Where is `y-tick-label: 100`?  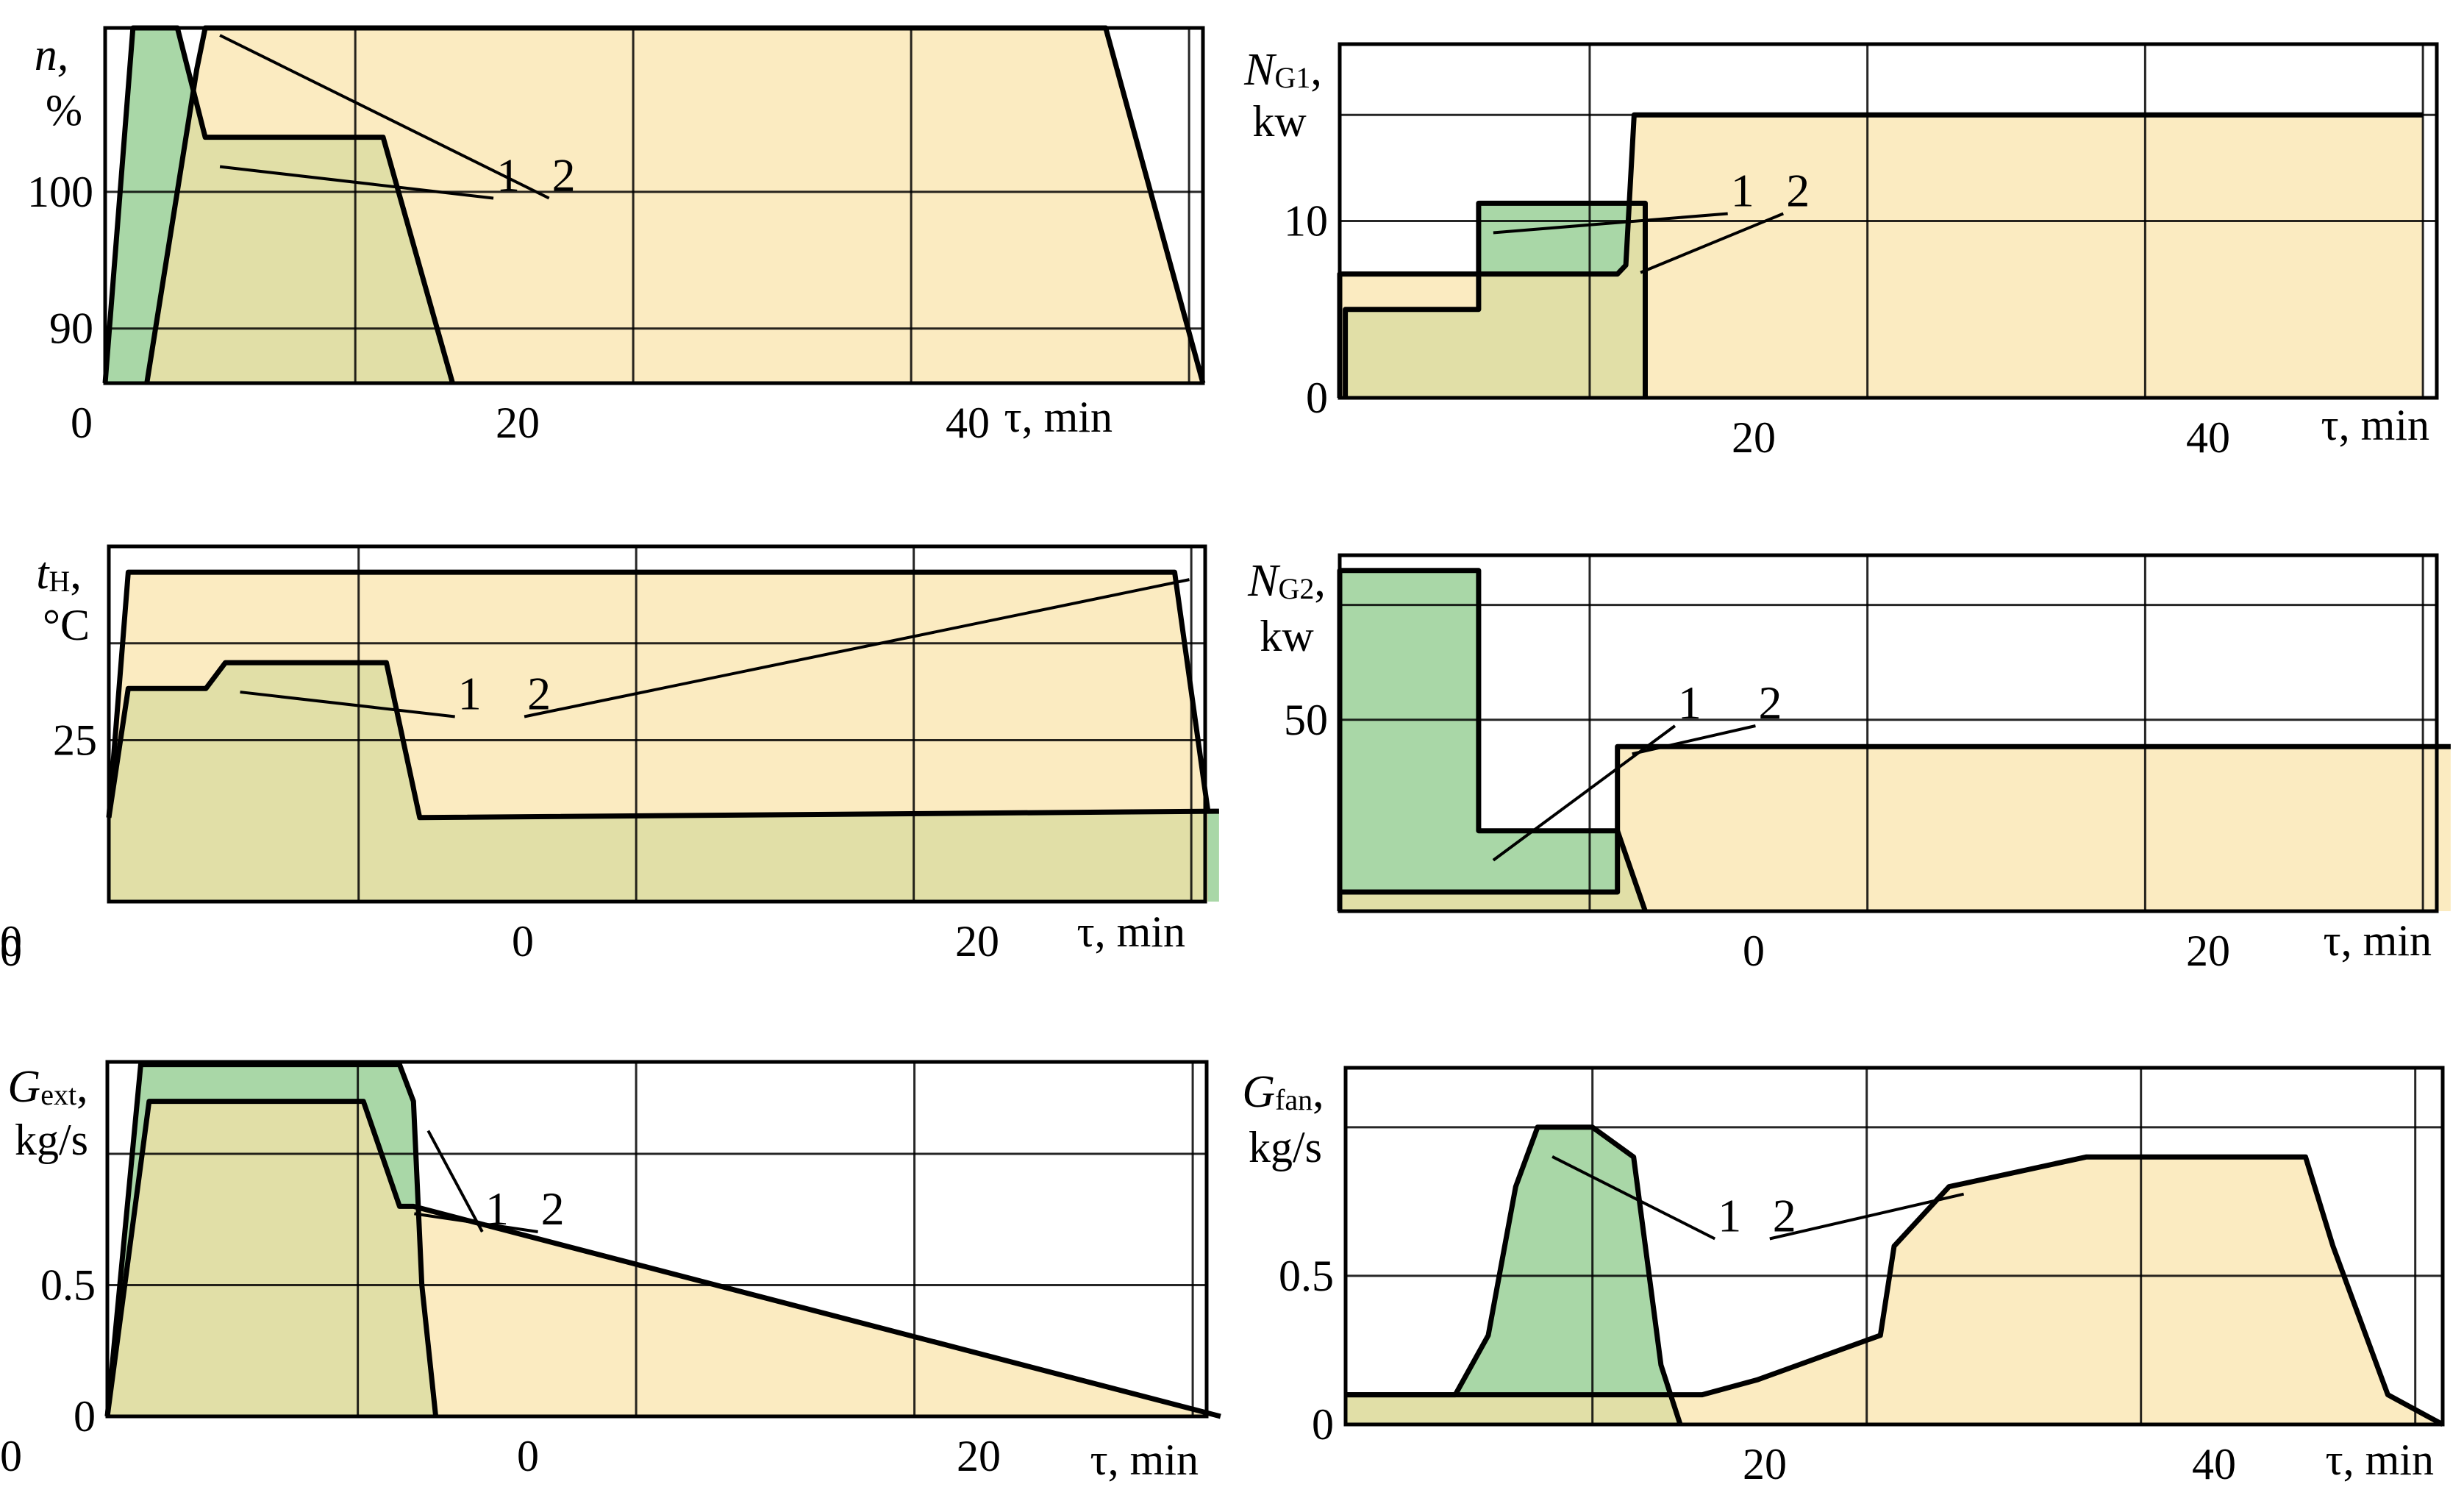
y-tick-label: 100 is located at coordinates (60, 192).